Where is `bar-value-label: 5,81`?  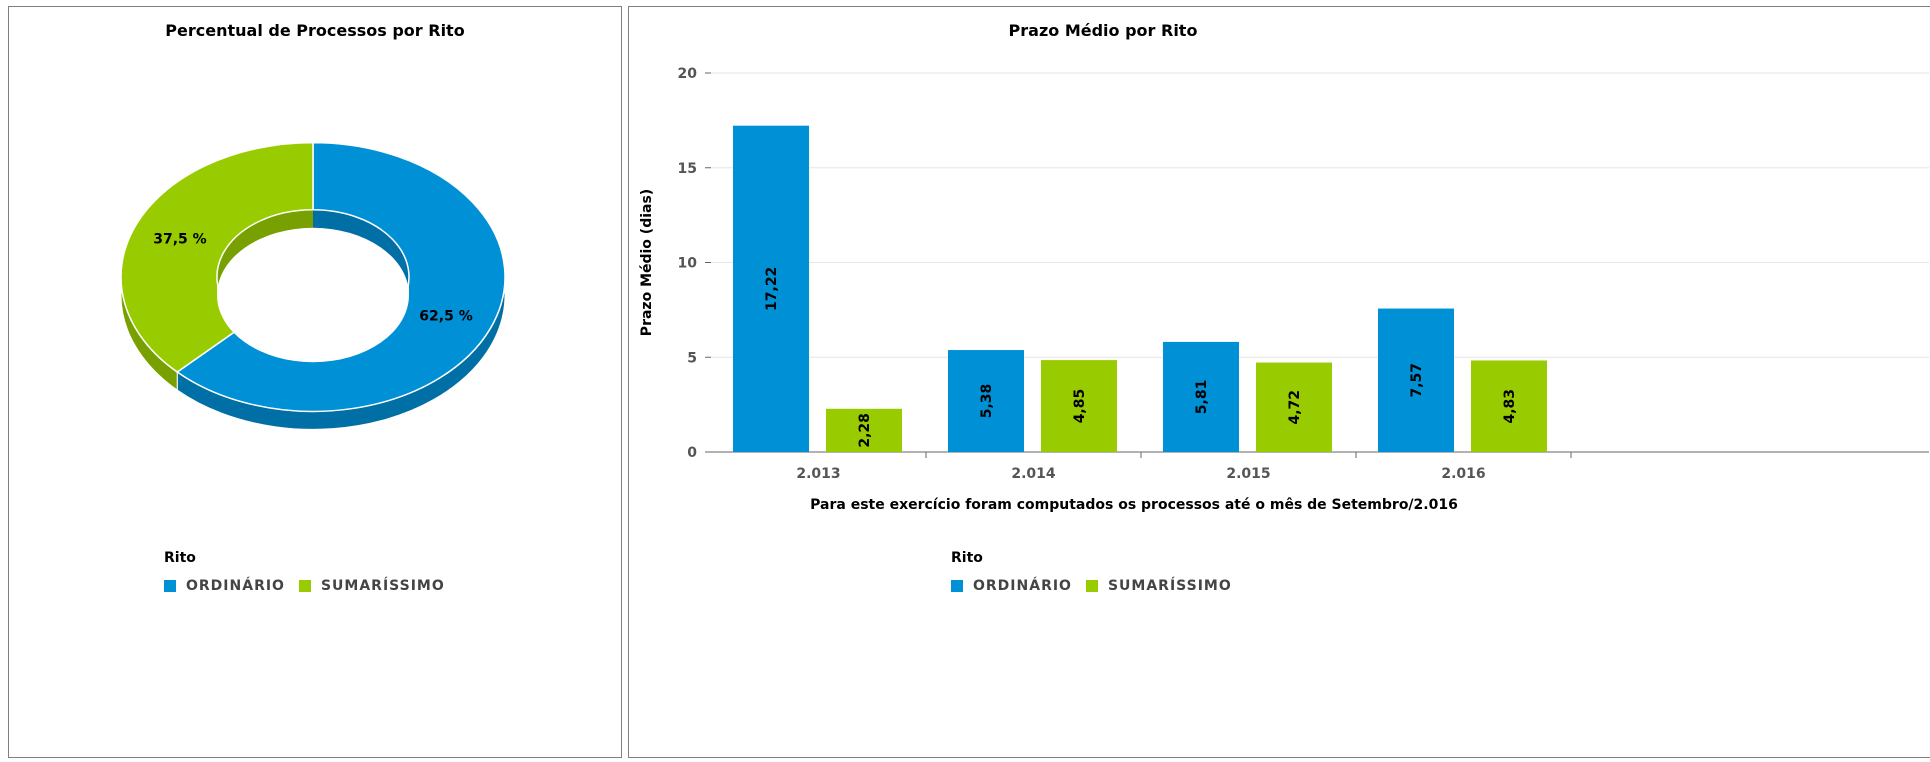 bar-value-label: 5,81 is located at coordinates (1202, 397).